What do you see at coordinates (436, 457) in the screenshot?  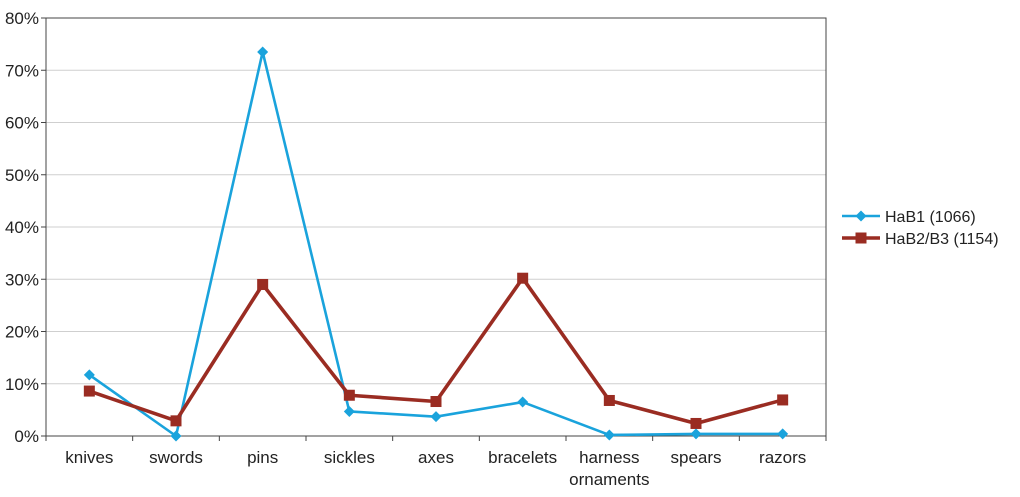 I see `x-tick-label: axes` at bounding box center [436, 457].